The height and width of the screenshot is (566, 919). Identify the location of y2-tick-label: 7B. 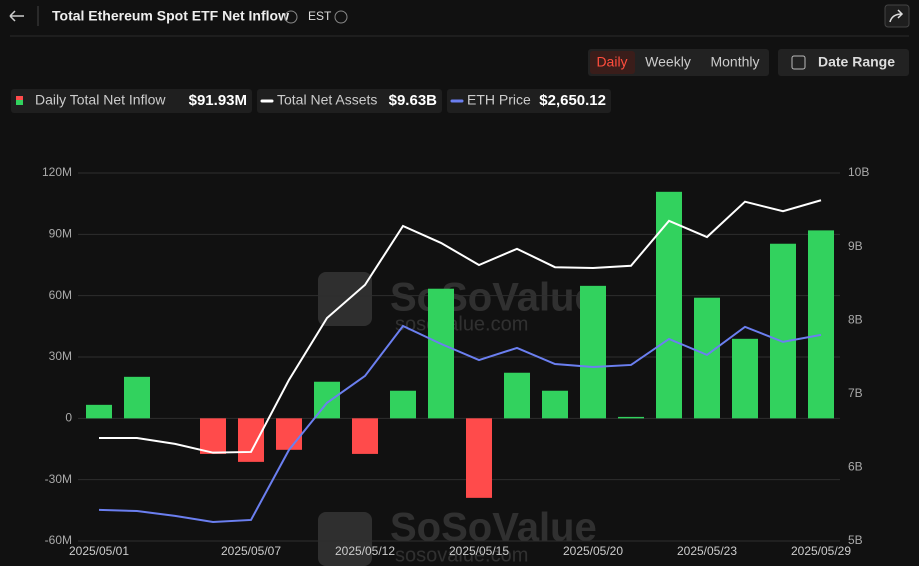
(855, 393).